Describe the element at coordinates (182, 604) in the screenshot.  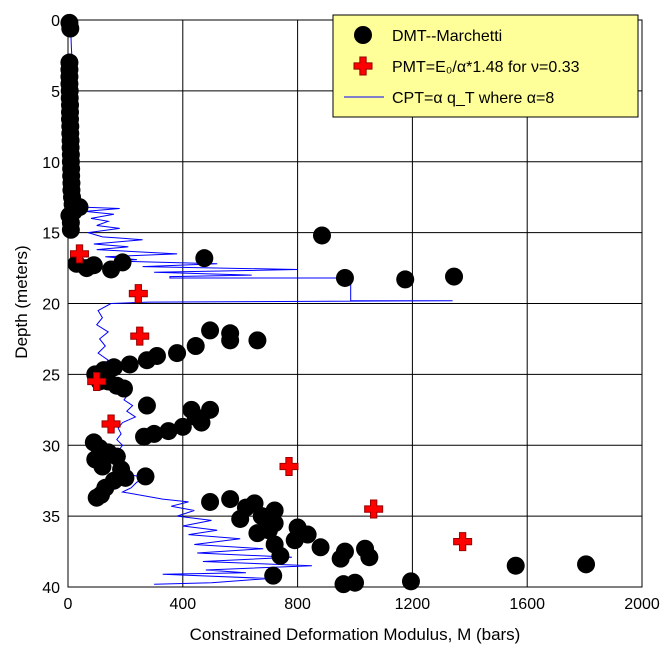
I see `x-tick-label: 400` at that location.